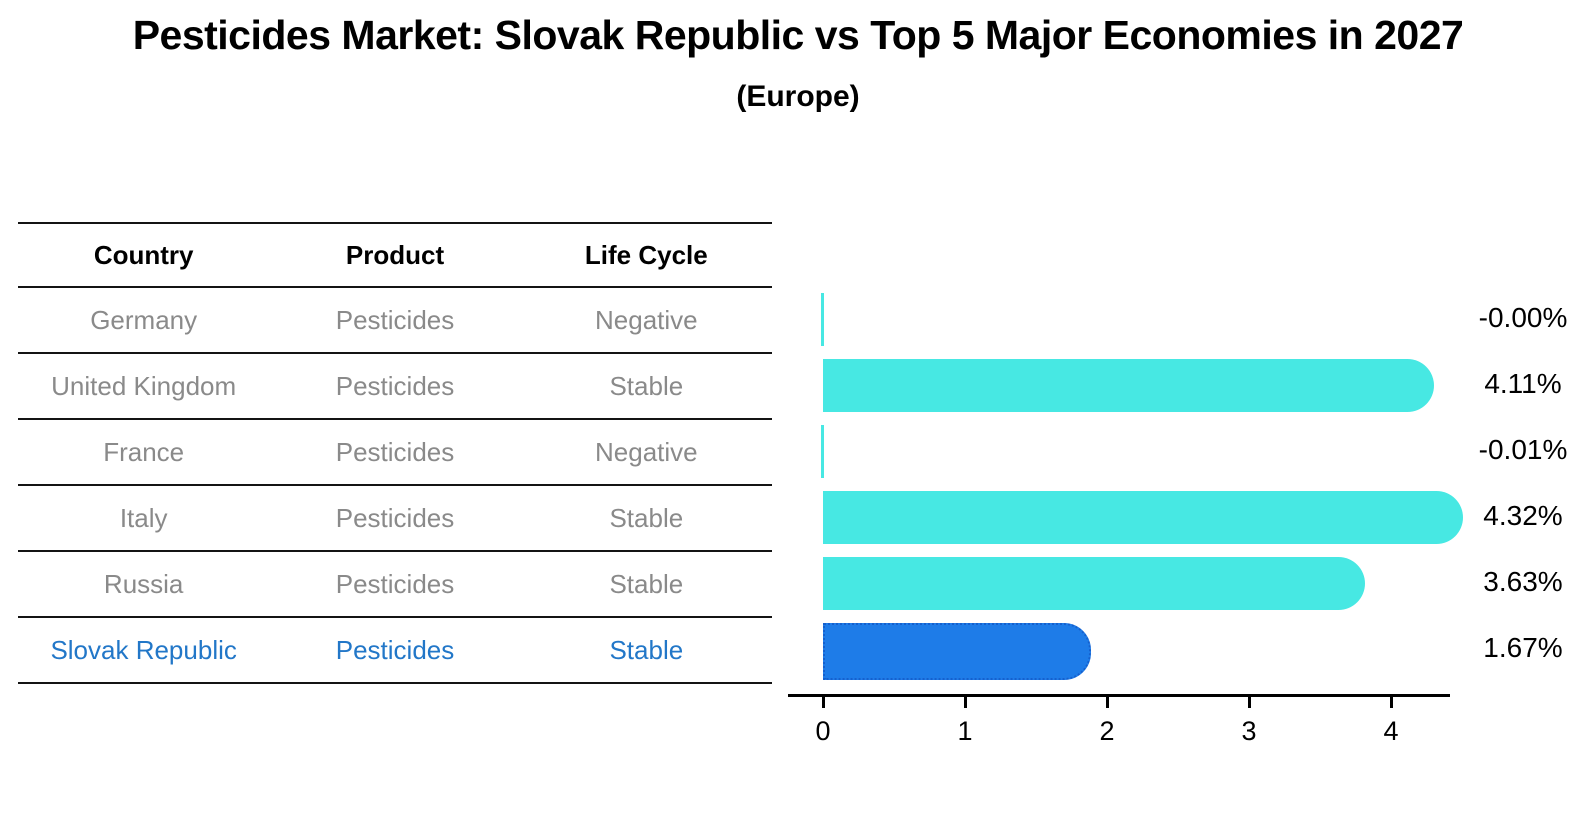 This screenshot has width=1596, height=823. I want to click on x-axis-tick-label: 4, so click(1391, 731).